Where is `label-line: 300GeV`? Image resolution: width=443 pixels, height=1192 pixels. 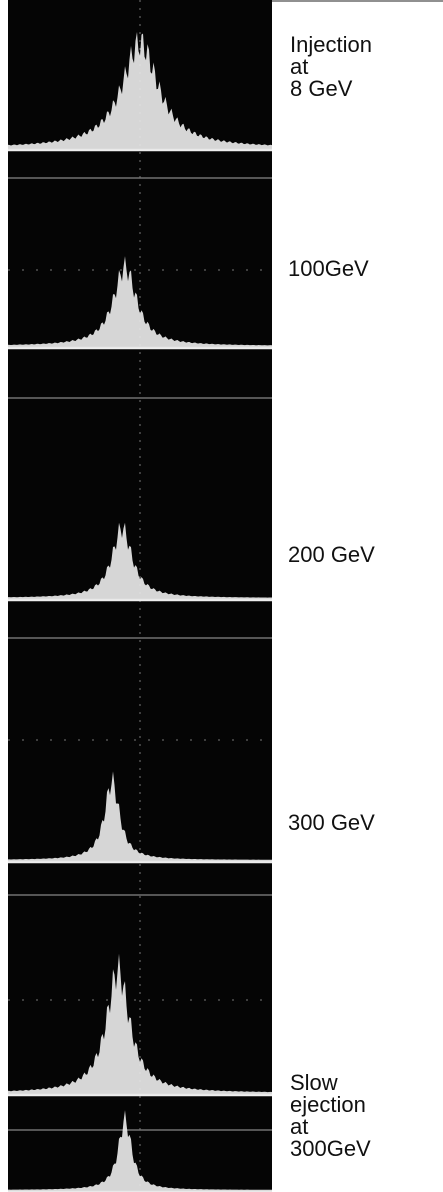 label-line: 300GeV is located at coordinates (330, 1148).